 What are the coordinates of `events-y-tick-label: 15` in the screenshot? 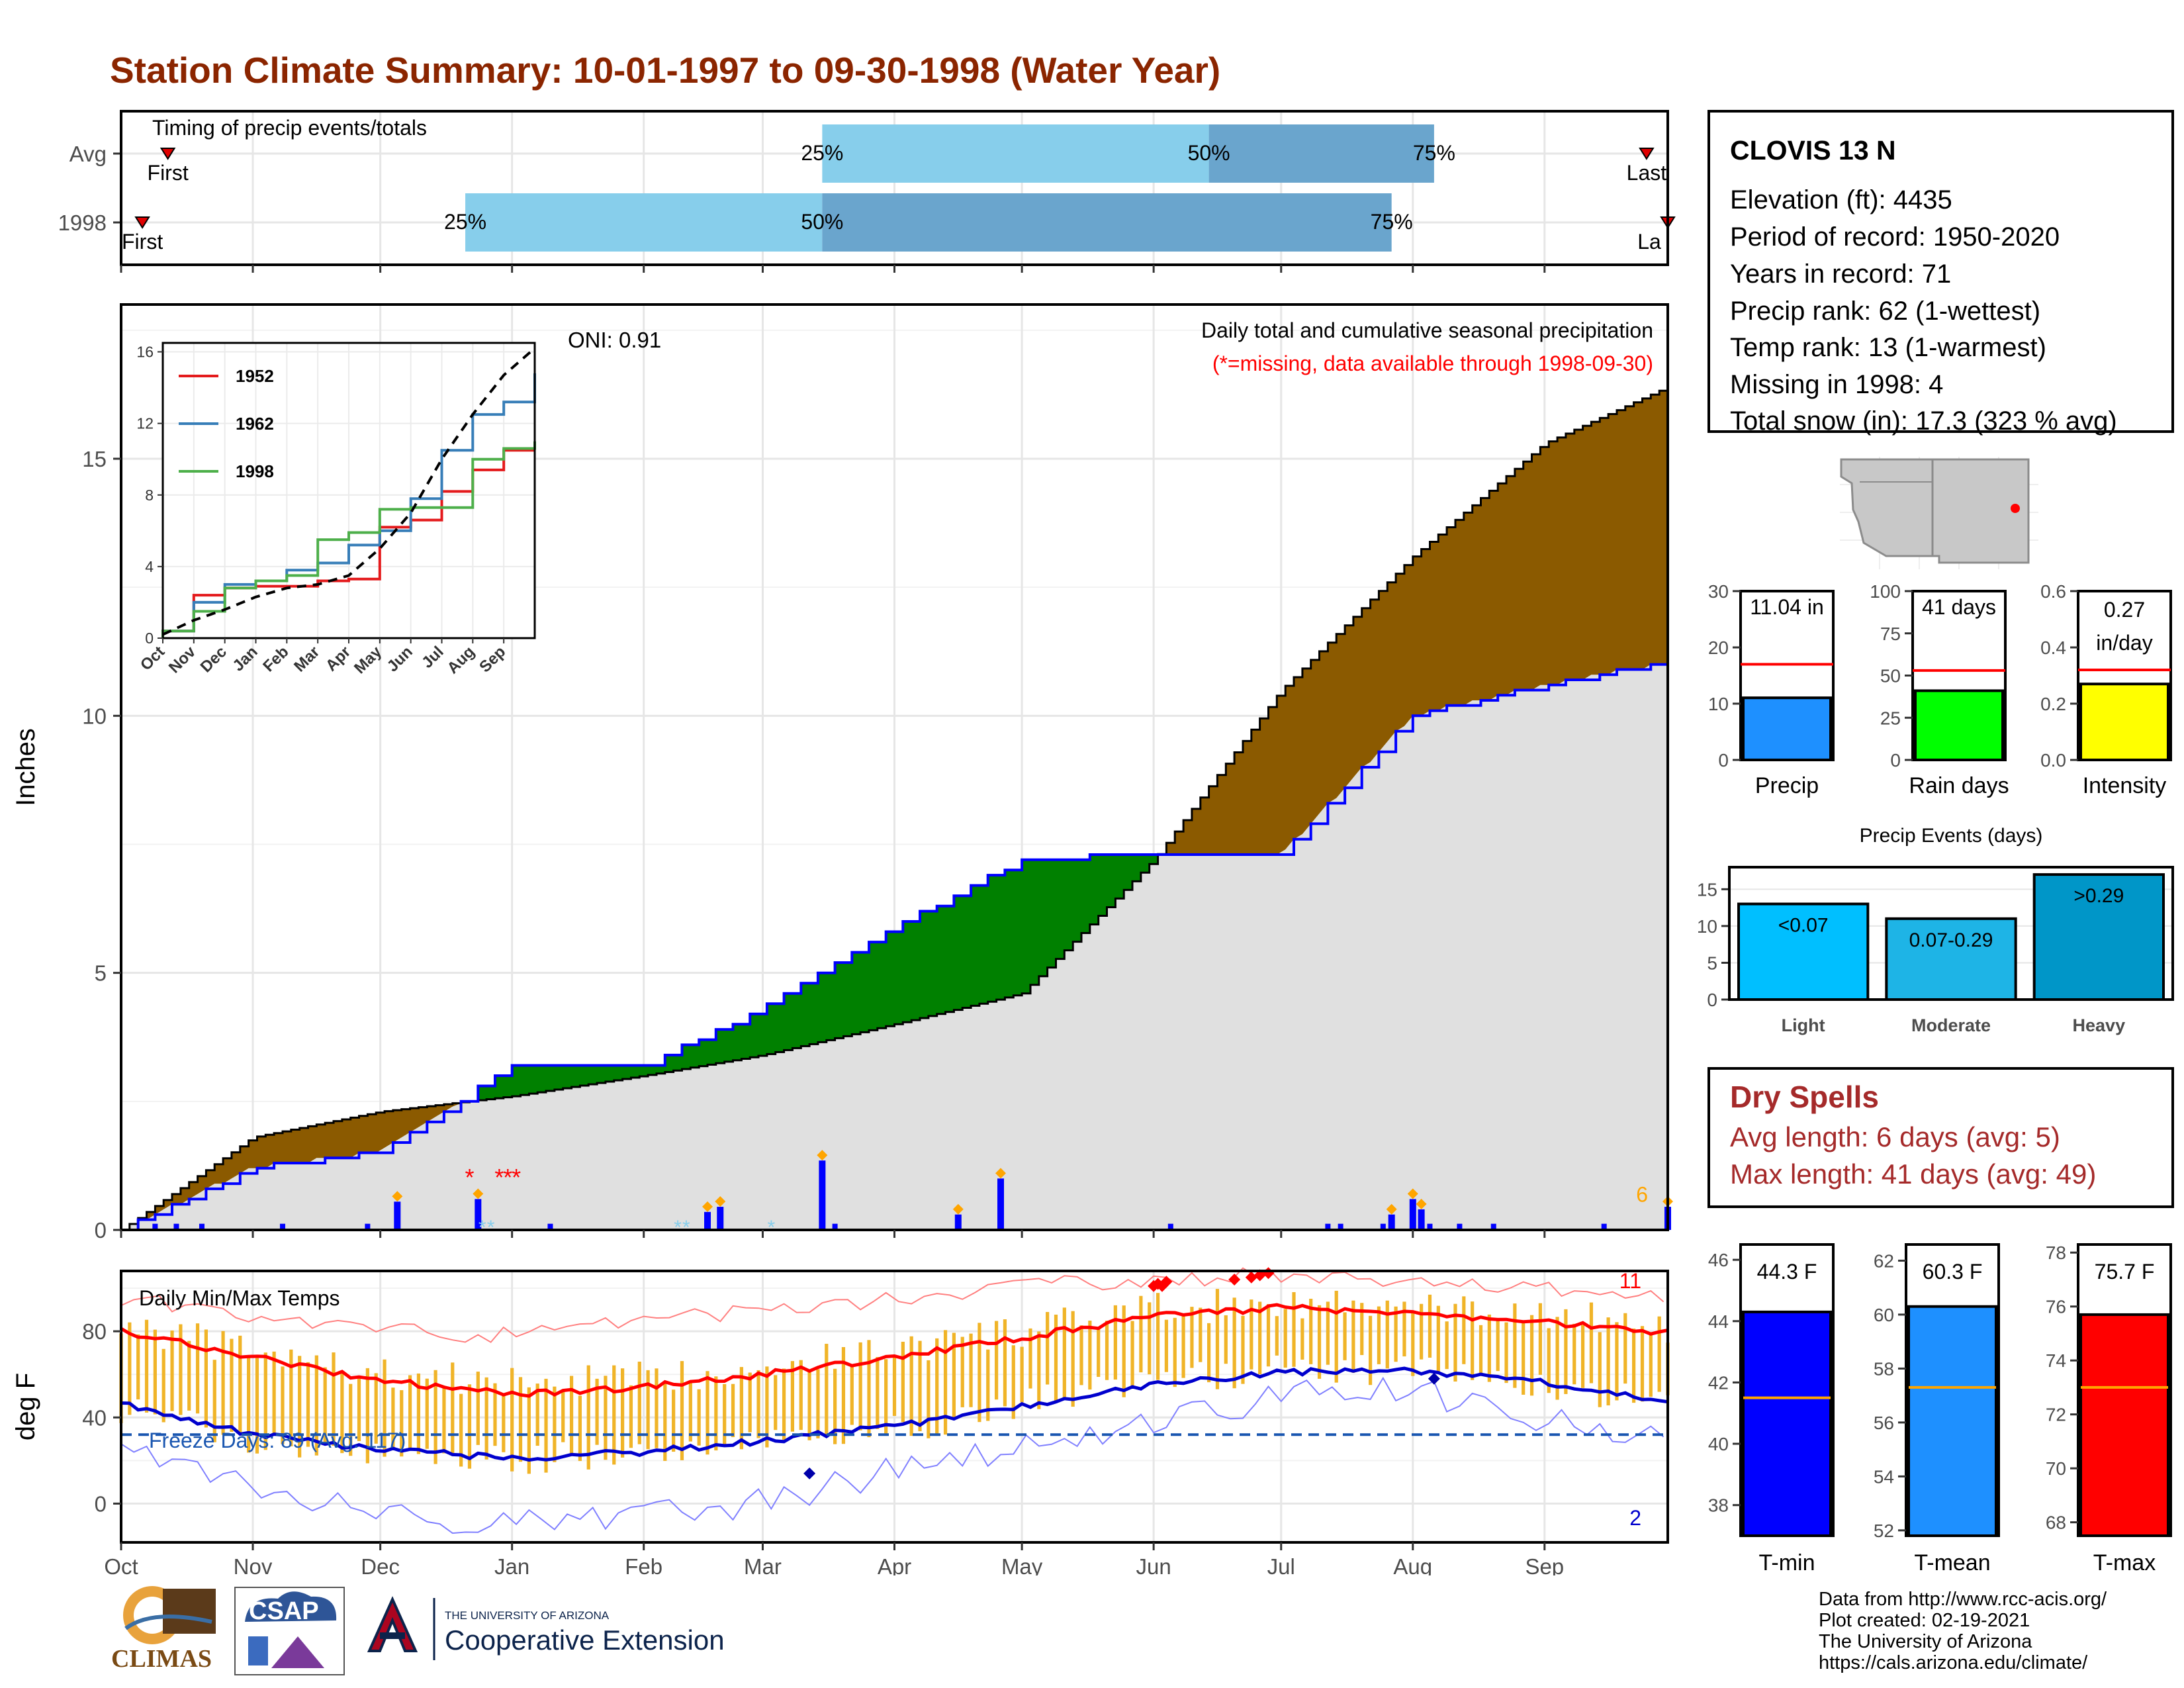 It's located at (1707, 889).